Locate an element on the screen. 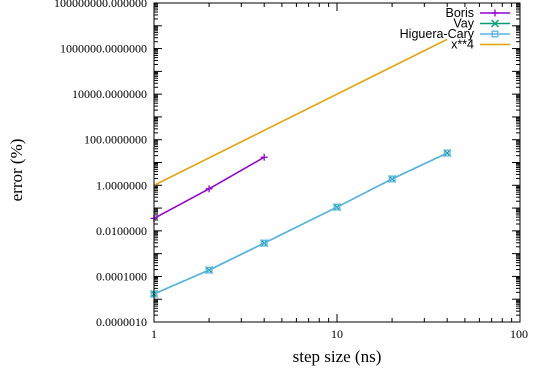 The width and height of the screenshot is (533, 375). y-tick-label: 0.0100000 is located at coordinates (121, 231).